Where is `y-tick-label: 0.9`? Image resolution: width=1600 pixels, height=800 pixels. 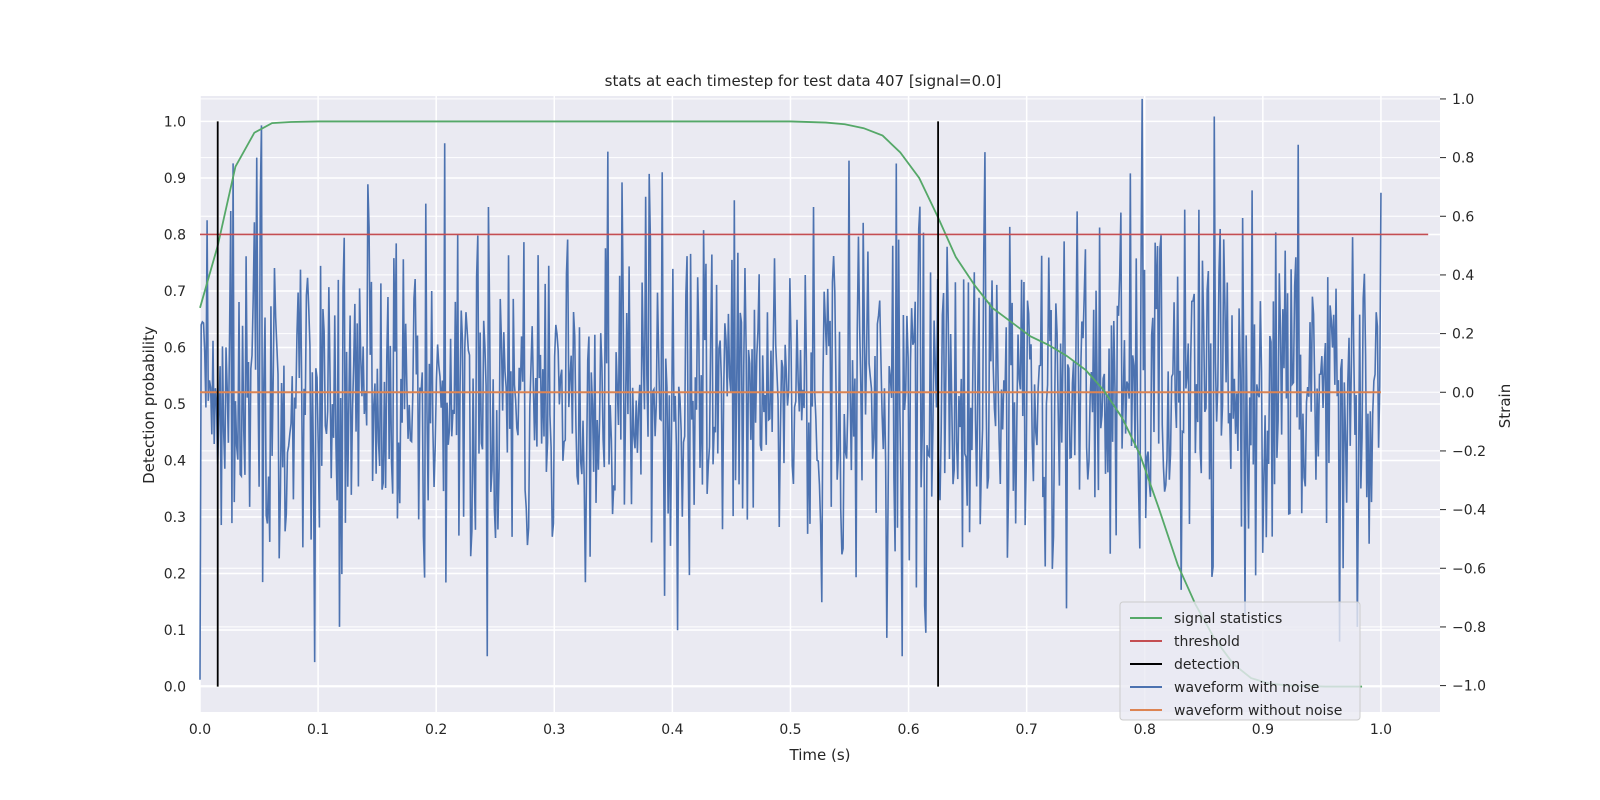 y-tick-label: 0.9 is located at coordinates (175, 179).